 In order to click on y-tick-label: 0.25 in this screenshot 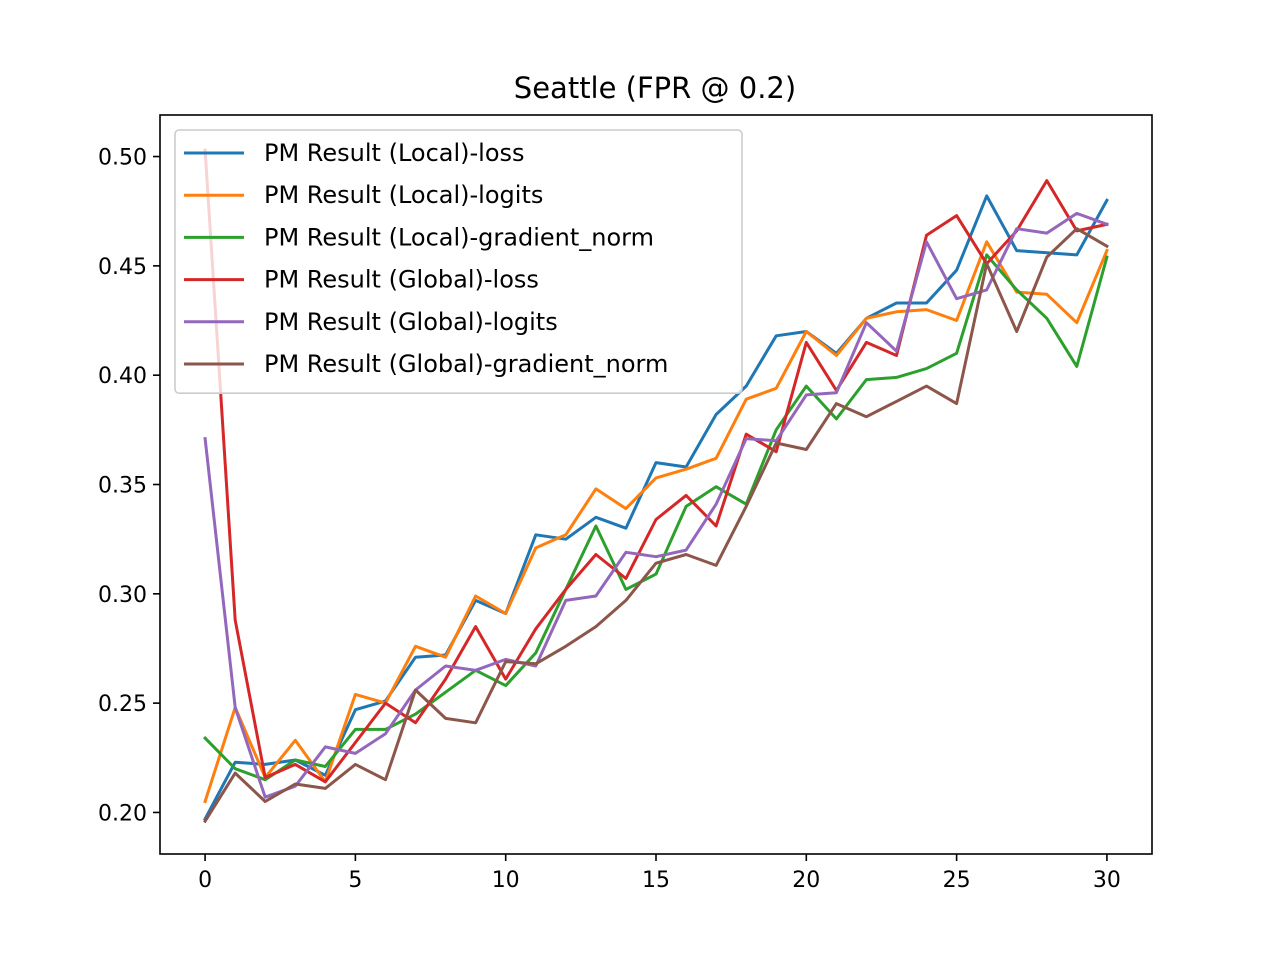, I will do `click(122, 704)`.